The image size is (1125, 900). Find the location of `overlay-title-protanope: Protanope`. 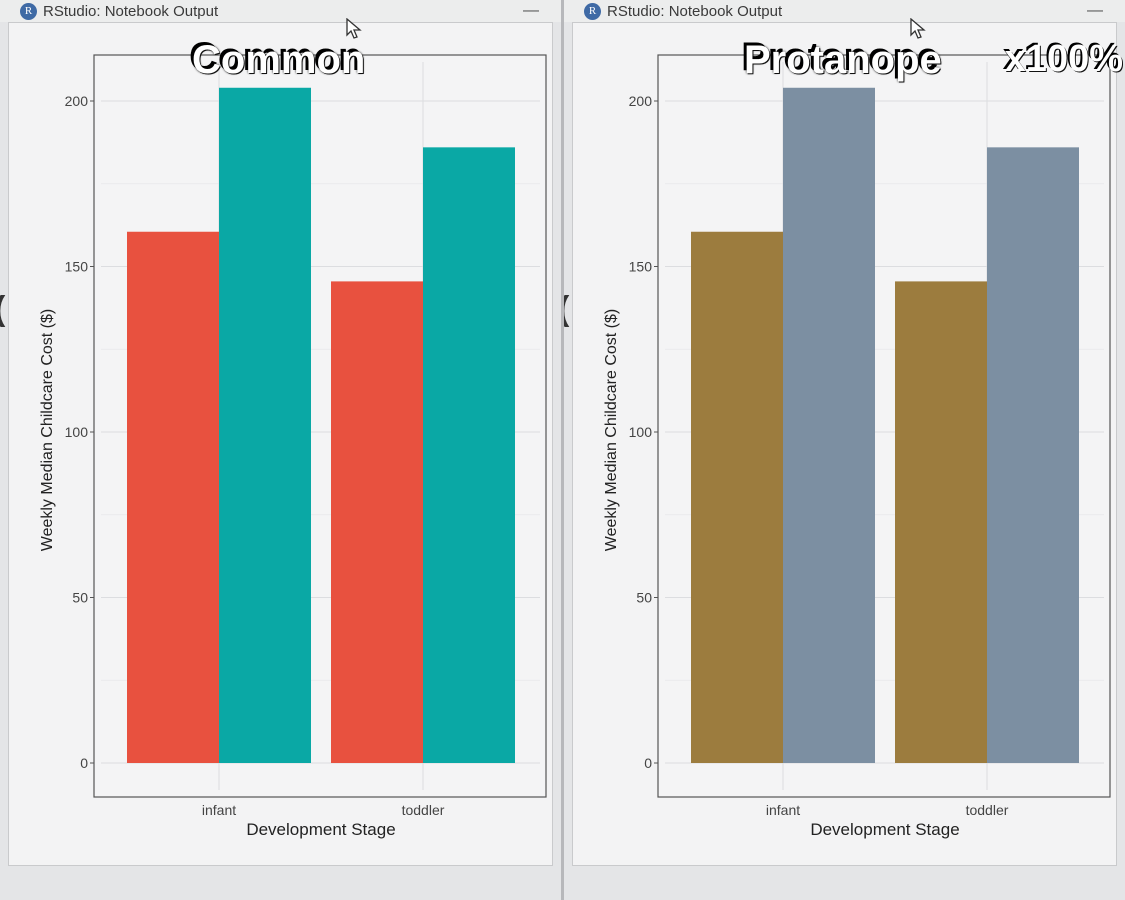

overlay-title-protanope: Protanope is located at coordinates (843, 60).